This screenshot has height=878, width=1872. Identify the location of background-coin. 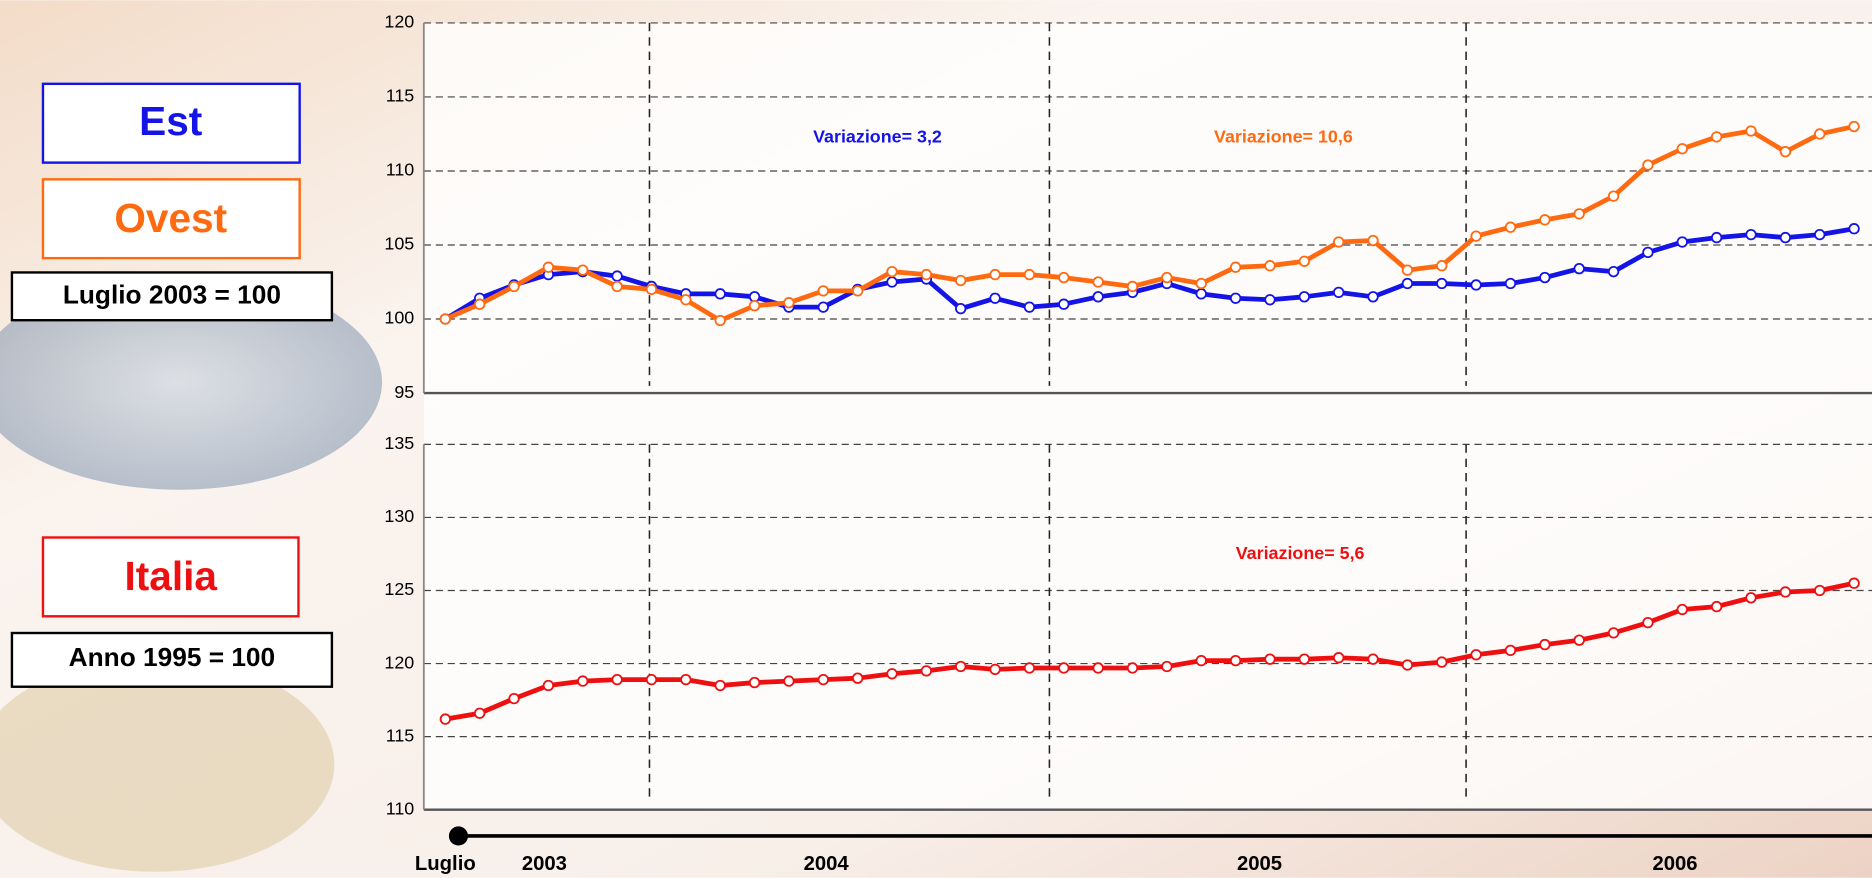
(191, 382).